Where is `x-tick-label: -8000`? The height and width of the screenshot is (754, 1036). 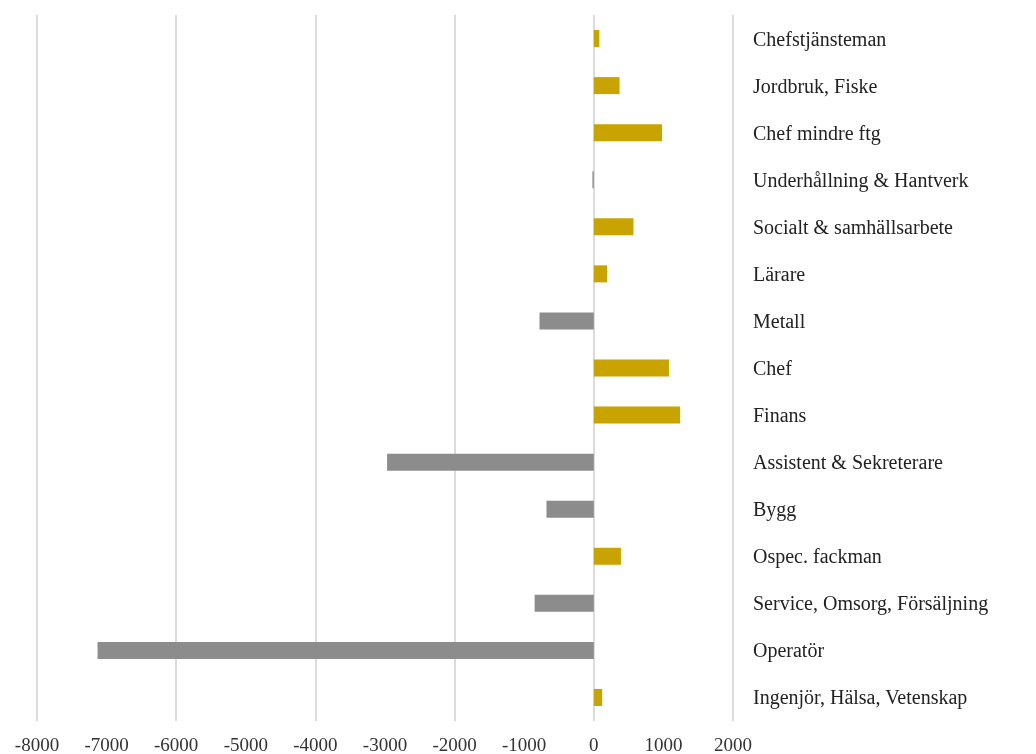 x-tick-label: -8000 is located at coordinates (37, 744).